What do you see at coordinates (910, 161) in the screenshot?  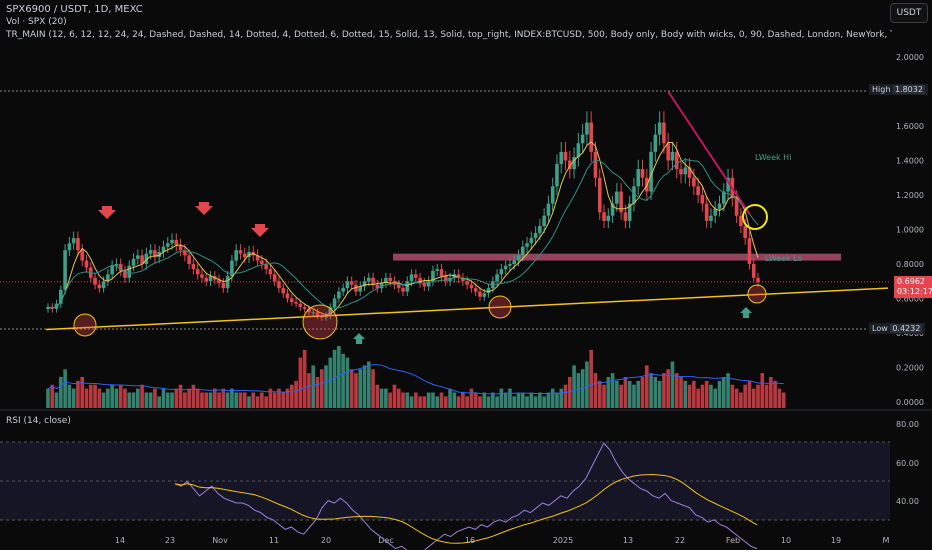 I see `price-tick-label: 1.4000` at bounding box center [910, 161].